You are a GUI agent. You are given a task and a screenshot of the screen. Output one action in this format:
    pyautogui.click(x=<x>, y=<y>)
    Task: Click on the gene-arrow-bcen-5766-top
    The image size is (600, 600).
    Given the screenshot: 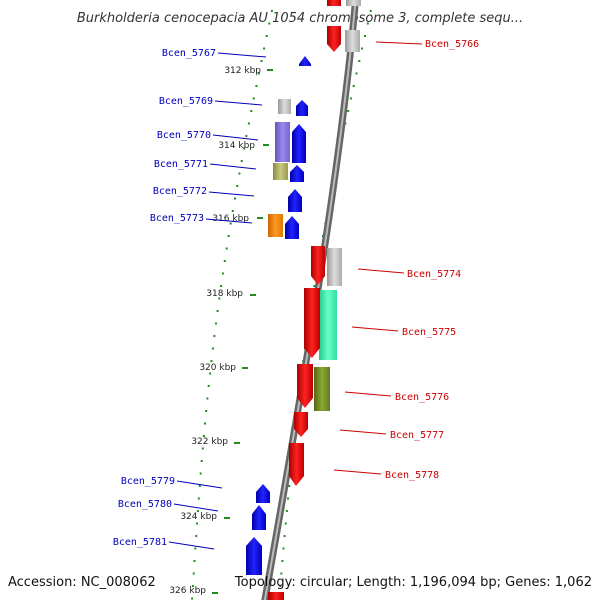 What is the action you would take?
    pyautogui.click(x=334, y=3)
    